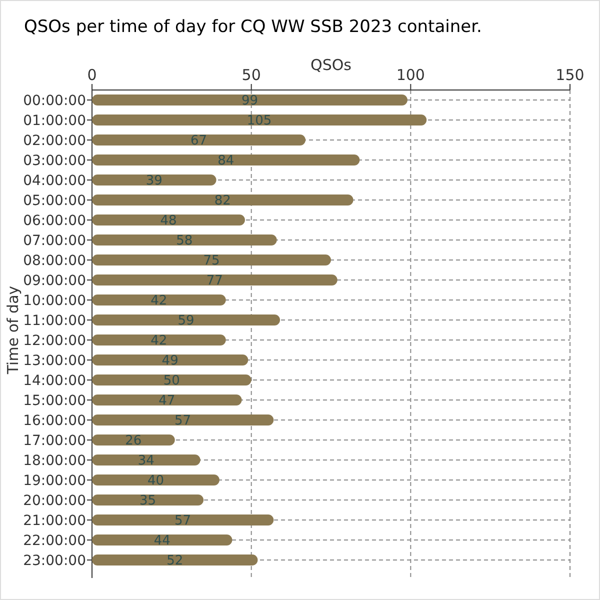 This screenshot has height=600, width=600. I want to click on y-tick-label: 23:00:00, so click(54, 560).